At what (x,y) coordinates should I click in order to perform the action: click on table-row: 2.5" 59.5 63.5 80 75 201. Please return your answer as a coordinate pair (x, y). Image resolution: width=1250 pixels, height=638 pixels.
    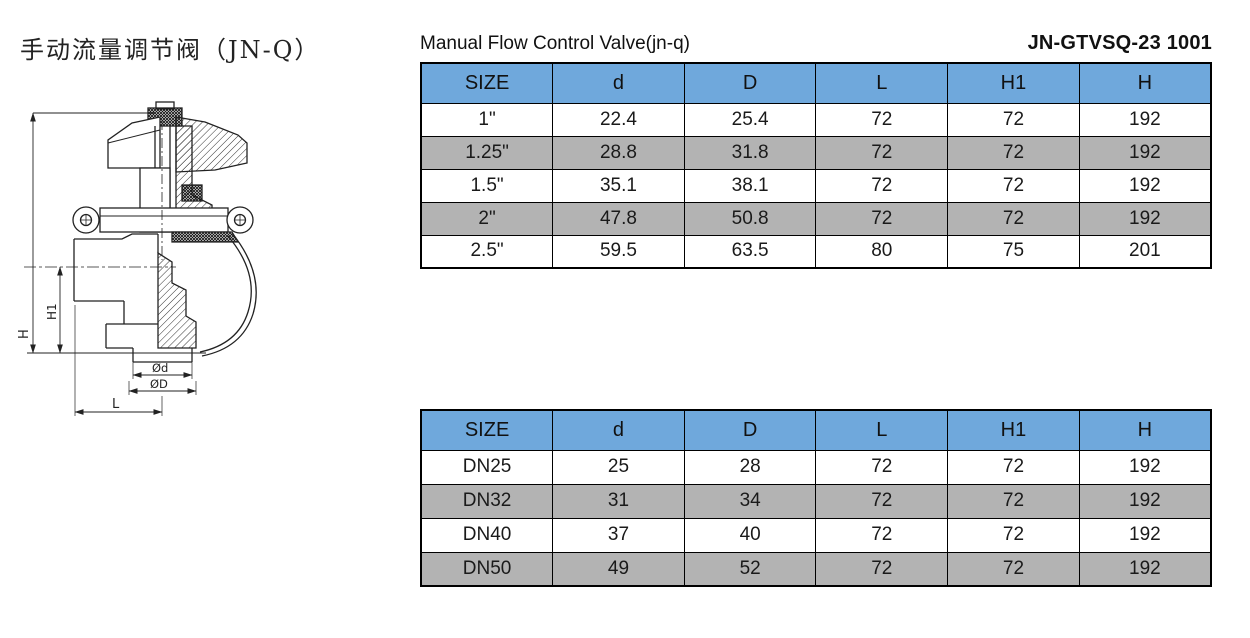
    Looking at the image, I should click on (816, 251).